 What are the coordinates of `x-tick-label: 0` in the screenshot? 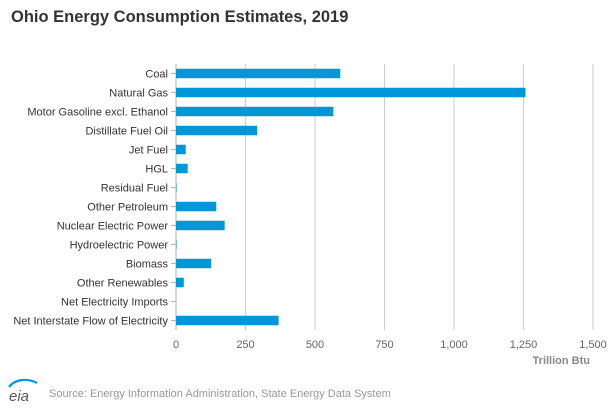 It's located at (176, 345).